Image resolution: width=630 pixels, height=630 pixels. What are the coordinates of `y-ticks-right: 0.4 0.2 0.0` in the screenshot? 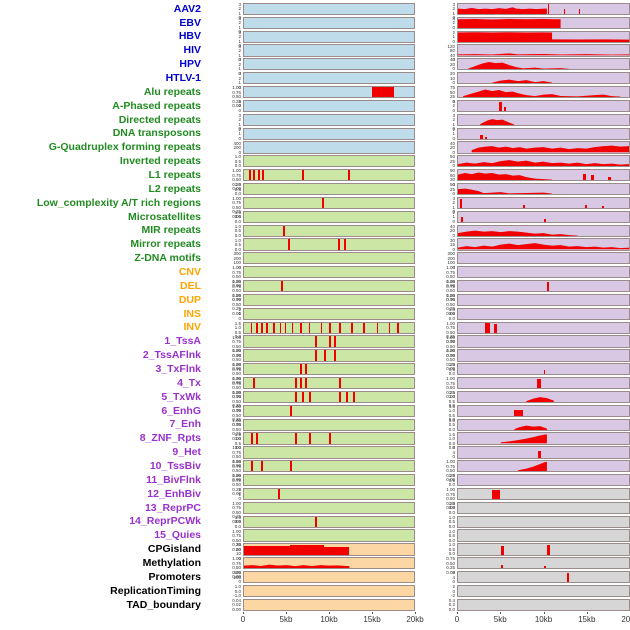 It's located at (440, 605).